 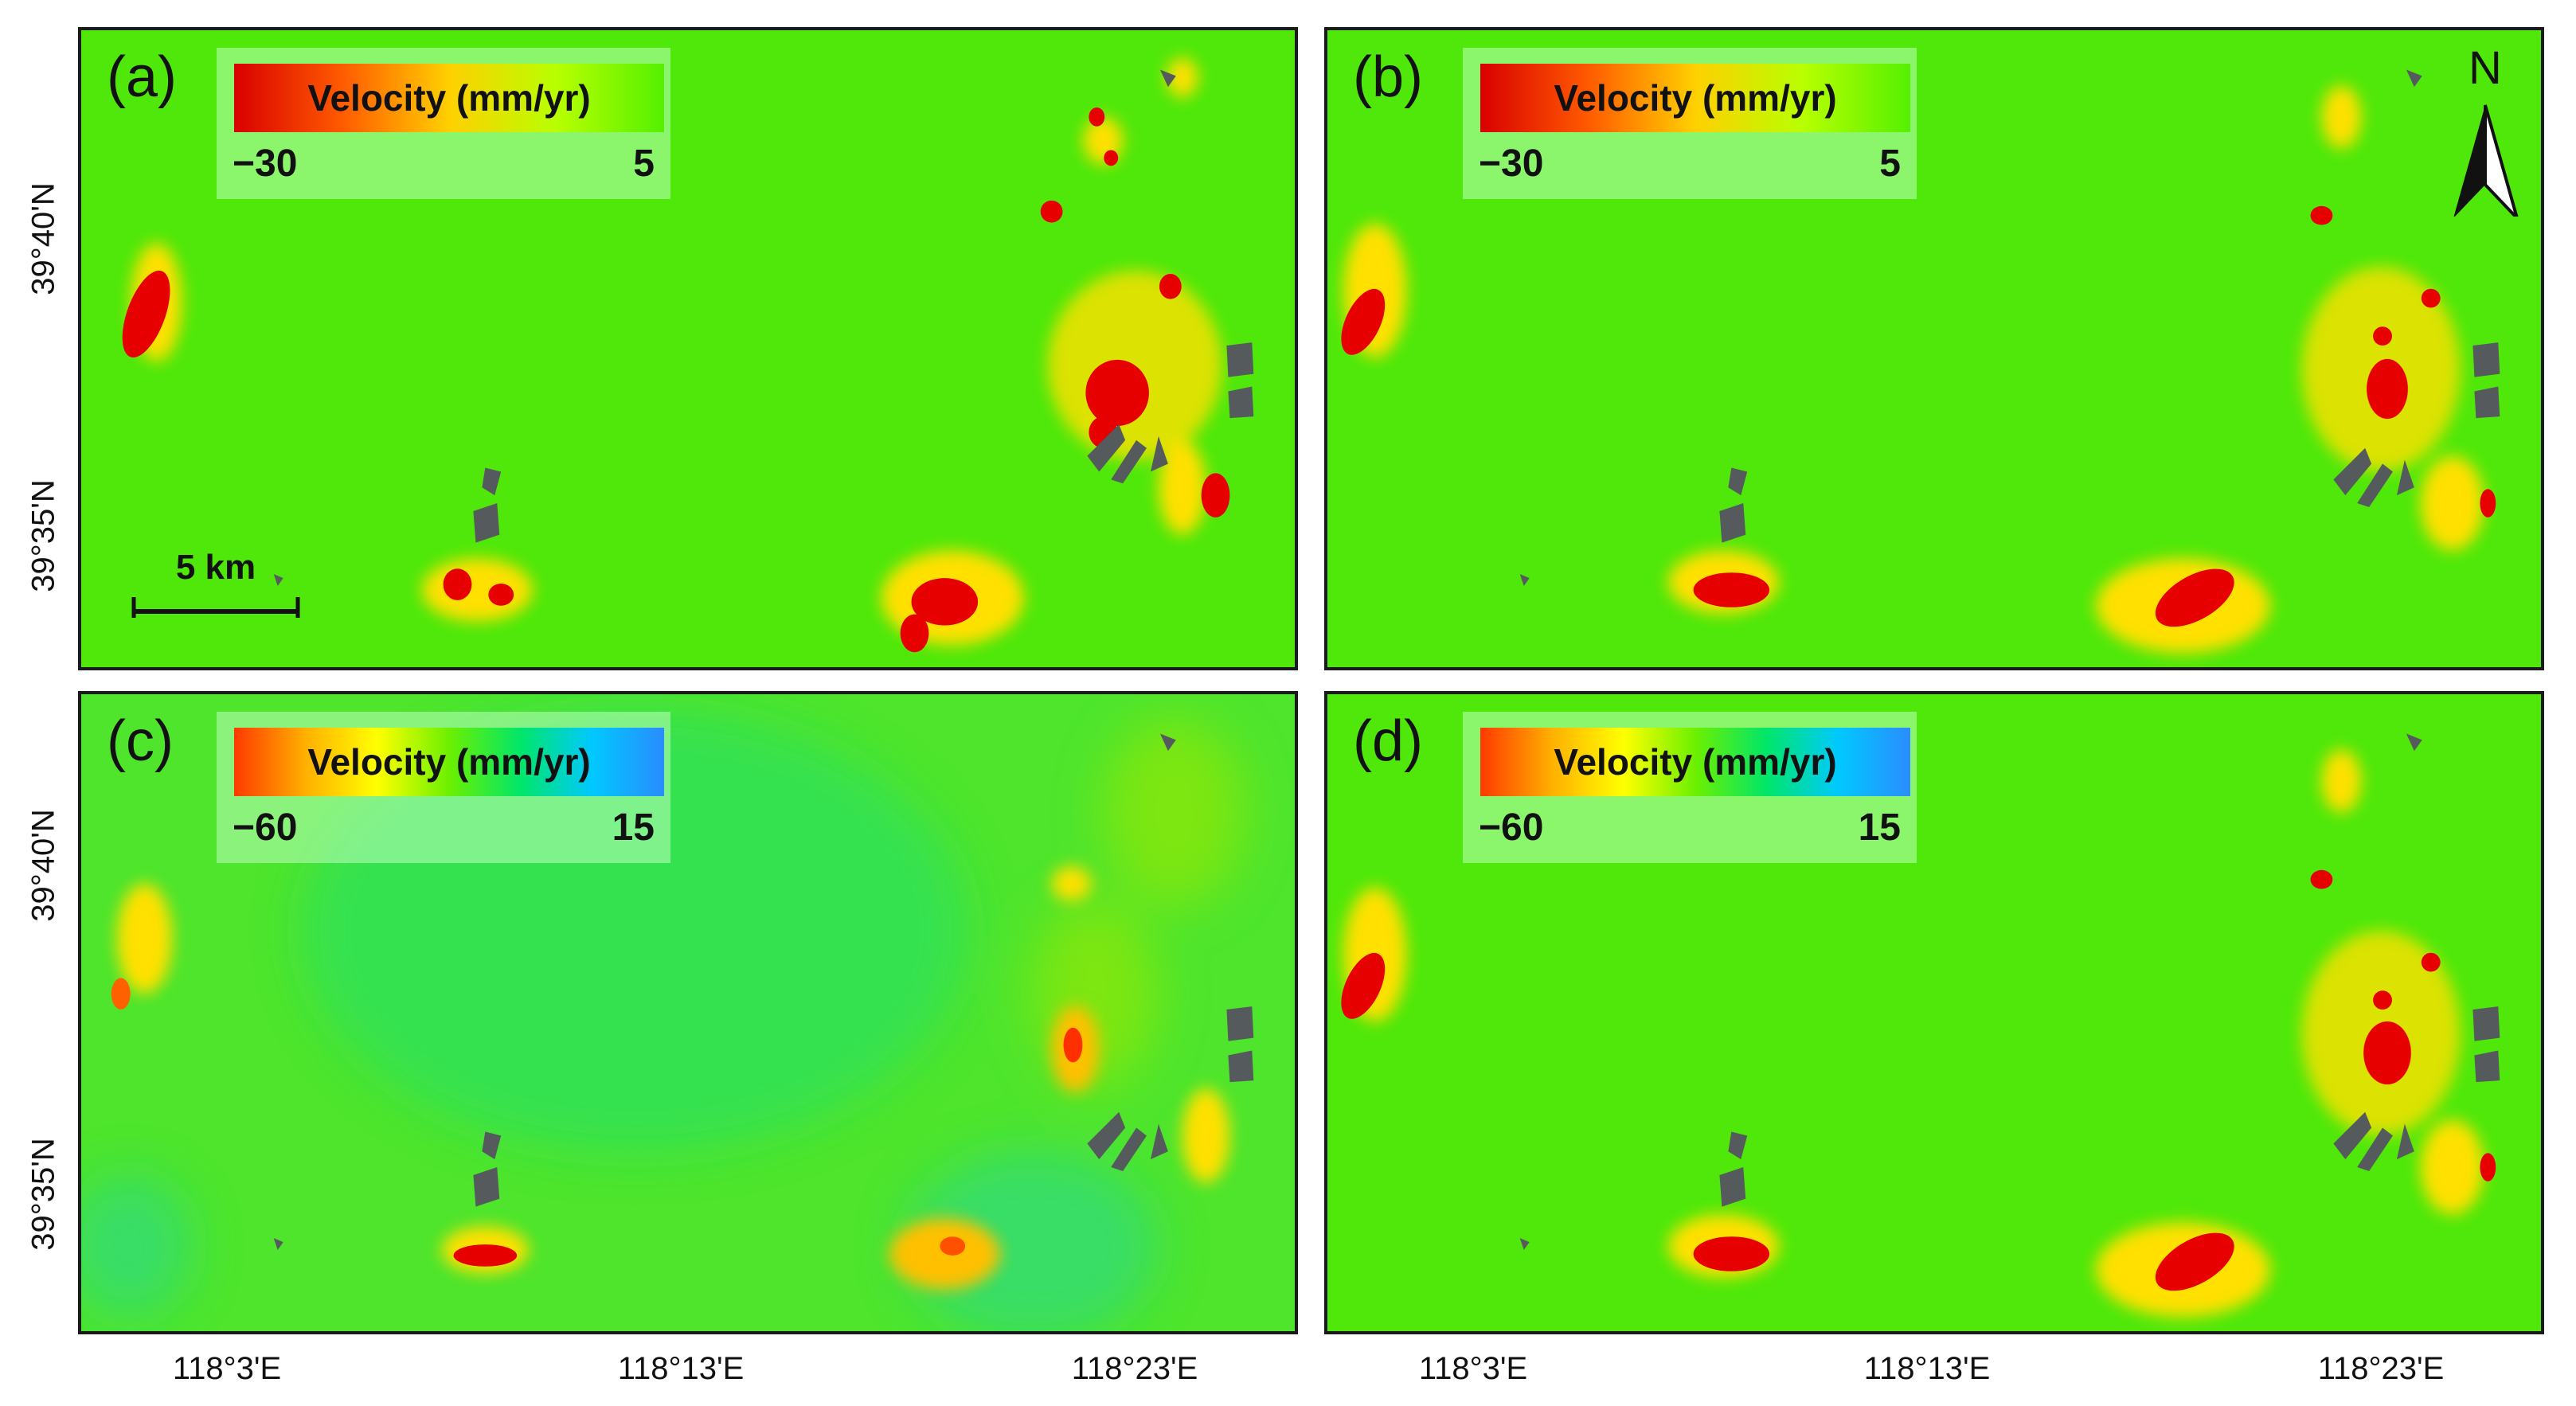 What do you see at coordinates (215, 567) in the screenshot?
I see `scale-bar-label: 5 km` at bounding box center [215, 567].